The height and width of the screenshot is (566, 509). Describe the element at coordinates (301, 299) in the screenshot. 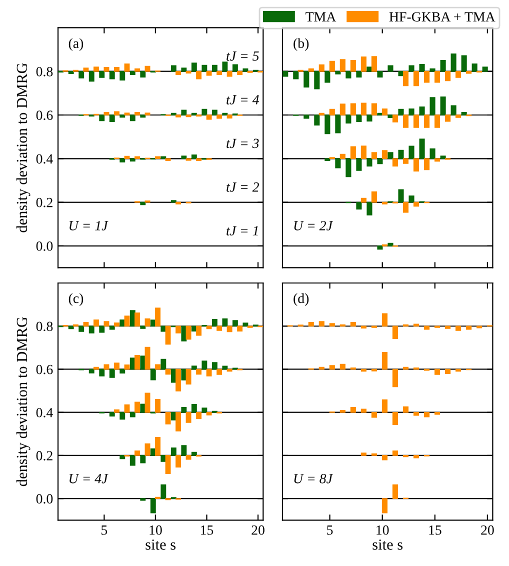

I see `annotation: (d)` at that location.